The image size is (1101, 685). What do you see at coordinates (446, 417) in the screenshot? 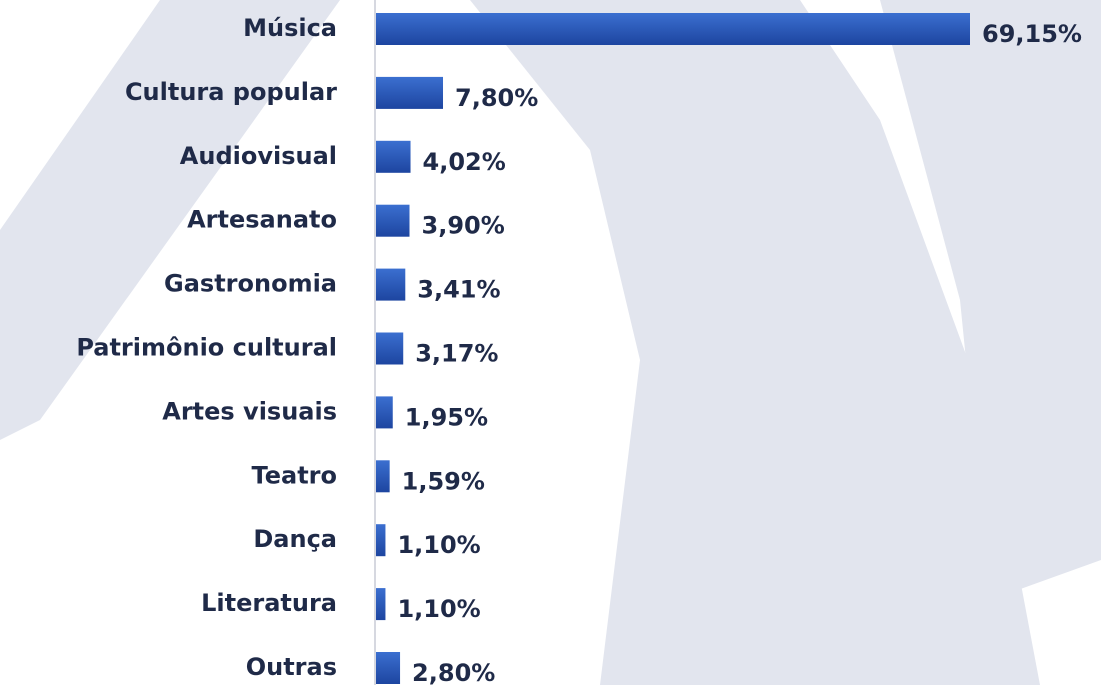
I see `value-label: 1,95%` at bounding box center [446, 417].